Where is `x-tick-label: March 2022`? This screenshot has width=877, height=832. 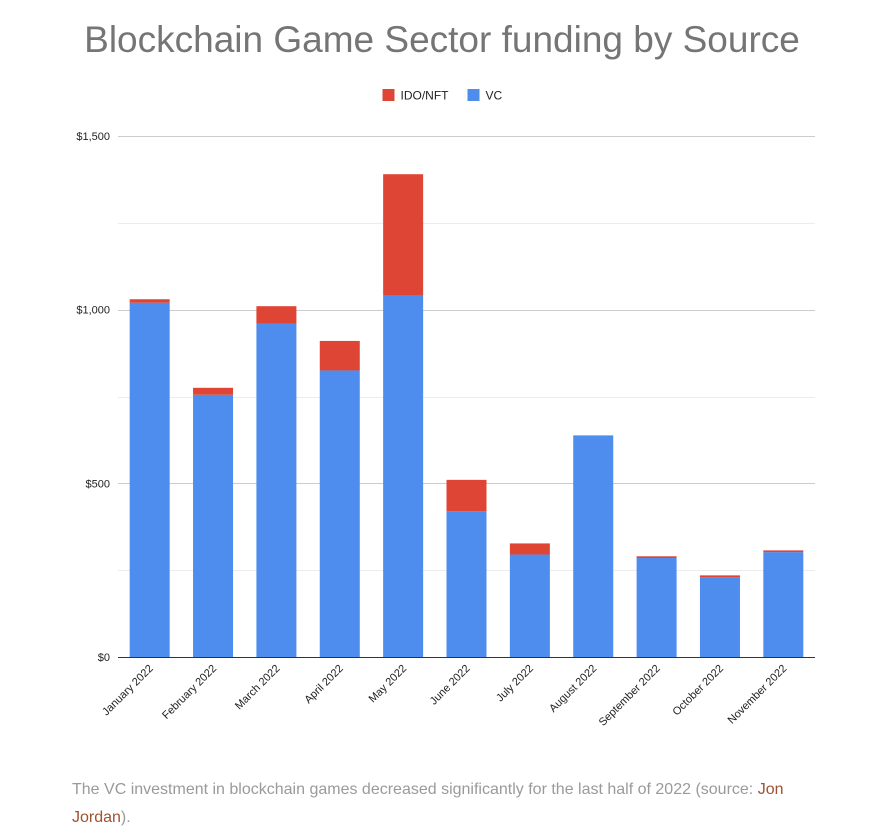 x-tick-label: March 2022 is located at coordinates (258, 688).